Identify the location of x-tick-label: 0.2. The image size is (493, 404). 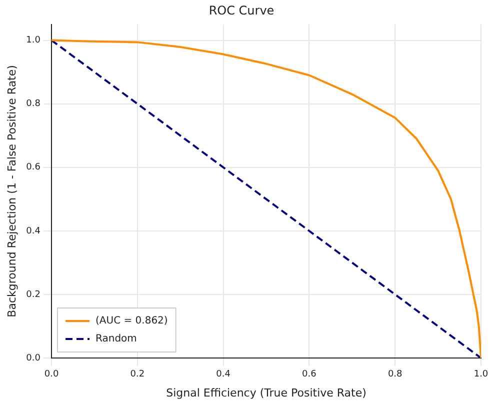
(137, 375).